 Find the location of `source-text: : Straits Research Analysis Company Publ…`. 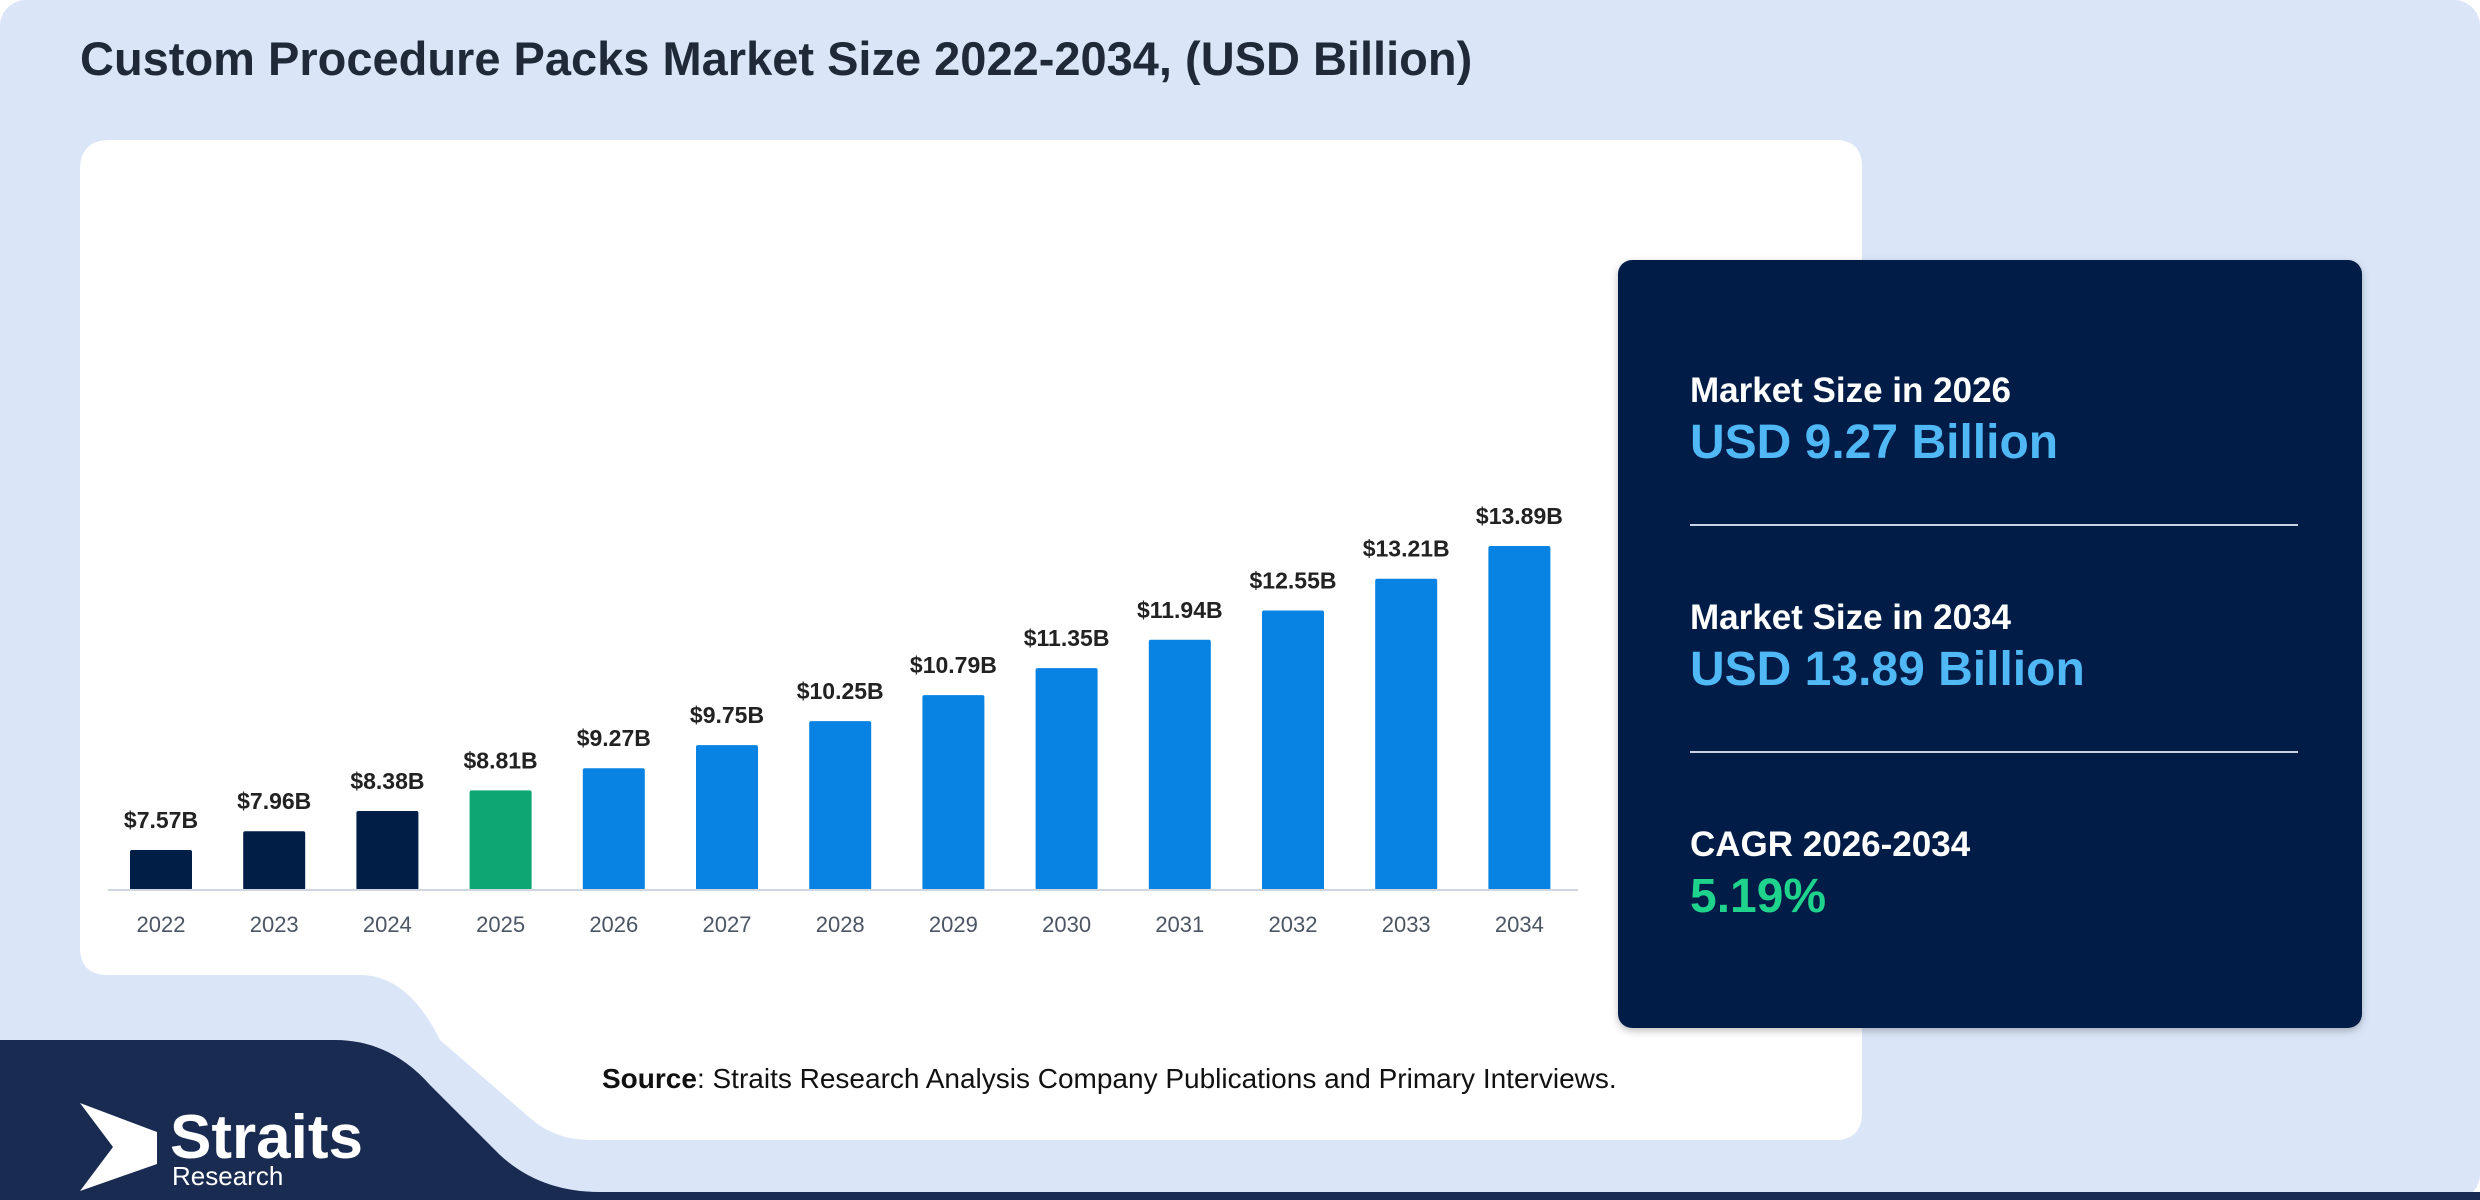

source-text: : Straits Research Analysis Company Publ… is located at coordinates (1157, 1078).